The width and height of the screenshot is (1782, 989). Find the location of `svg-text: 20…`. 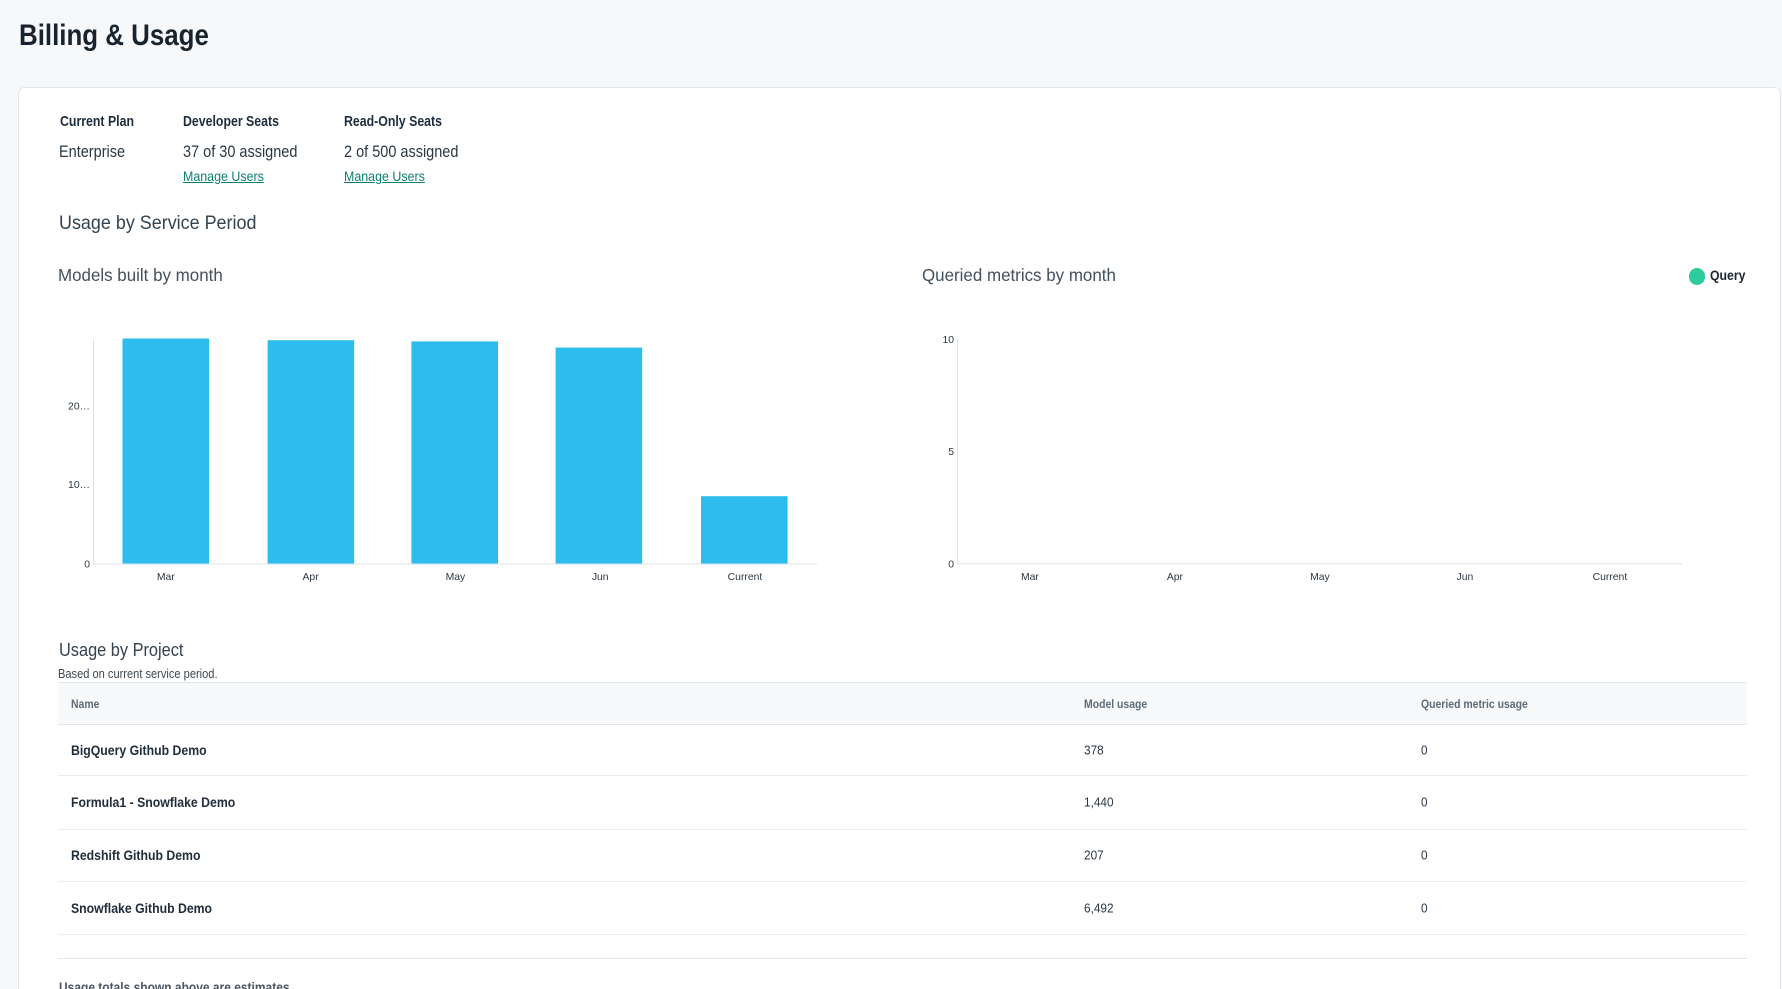

svg-text: 20… is located at coordinates (79, 406).